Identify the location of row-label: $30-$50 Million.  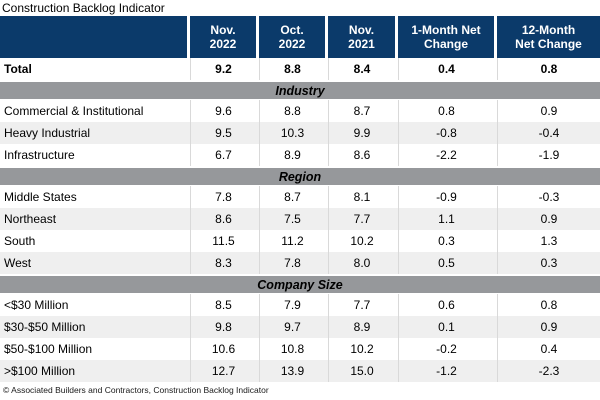
(45, 327).